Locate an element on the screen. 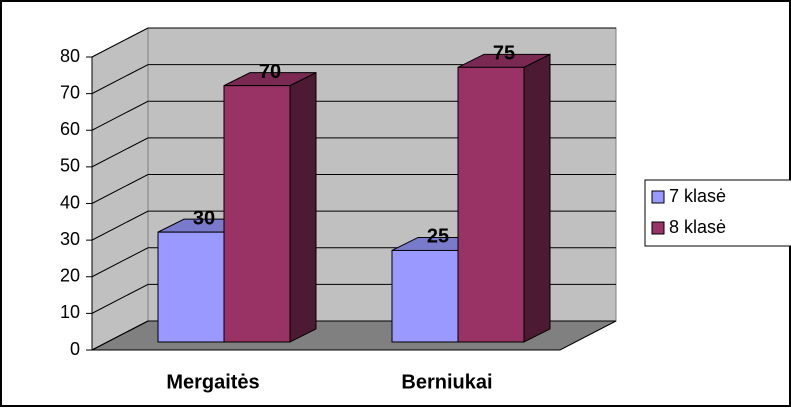 The width and height of the screenshot is (791, 408). legend-box is located at coordinates (717, 213).